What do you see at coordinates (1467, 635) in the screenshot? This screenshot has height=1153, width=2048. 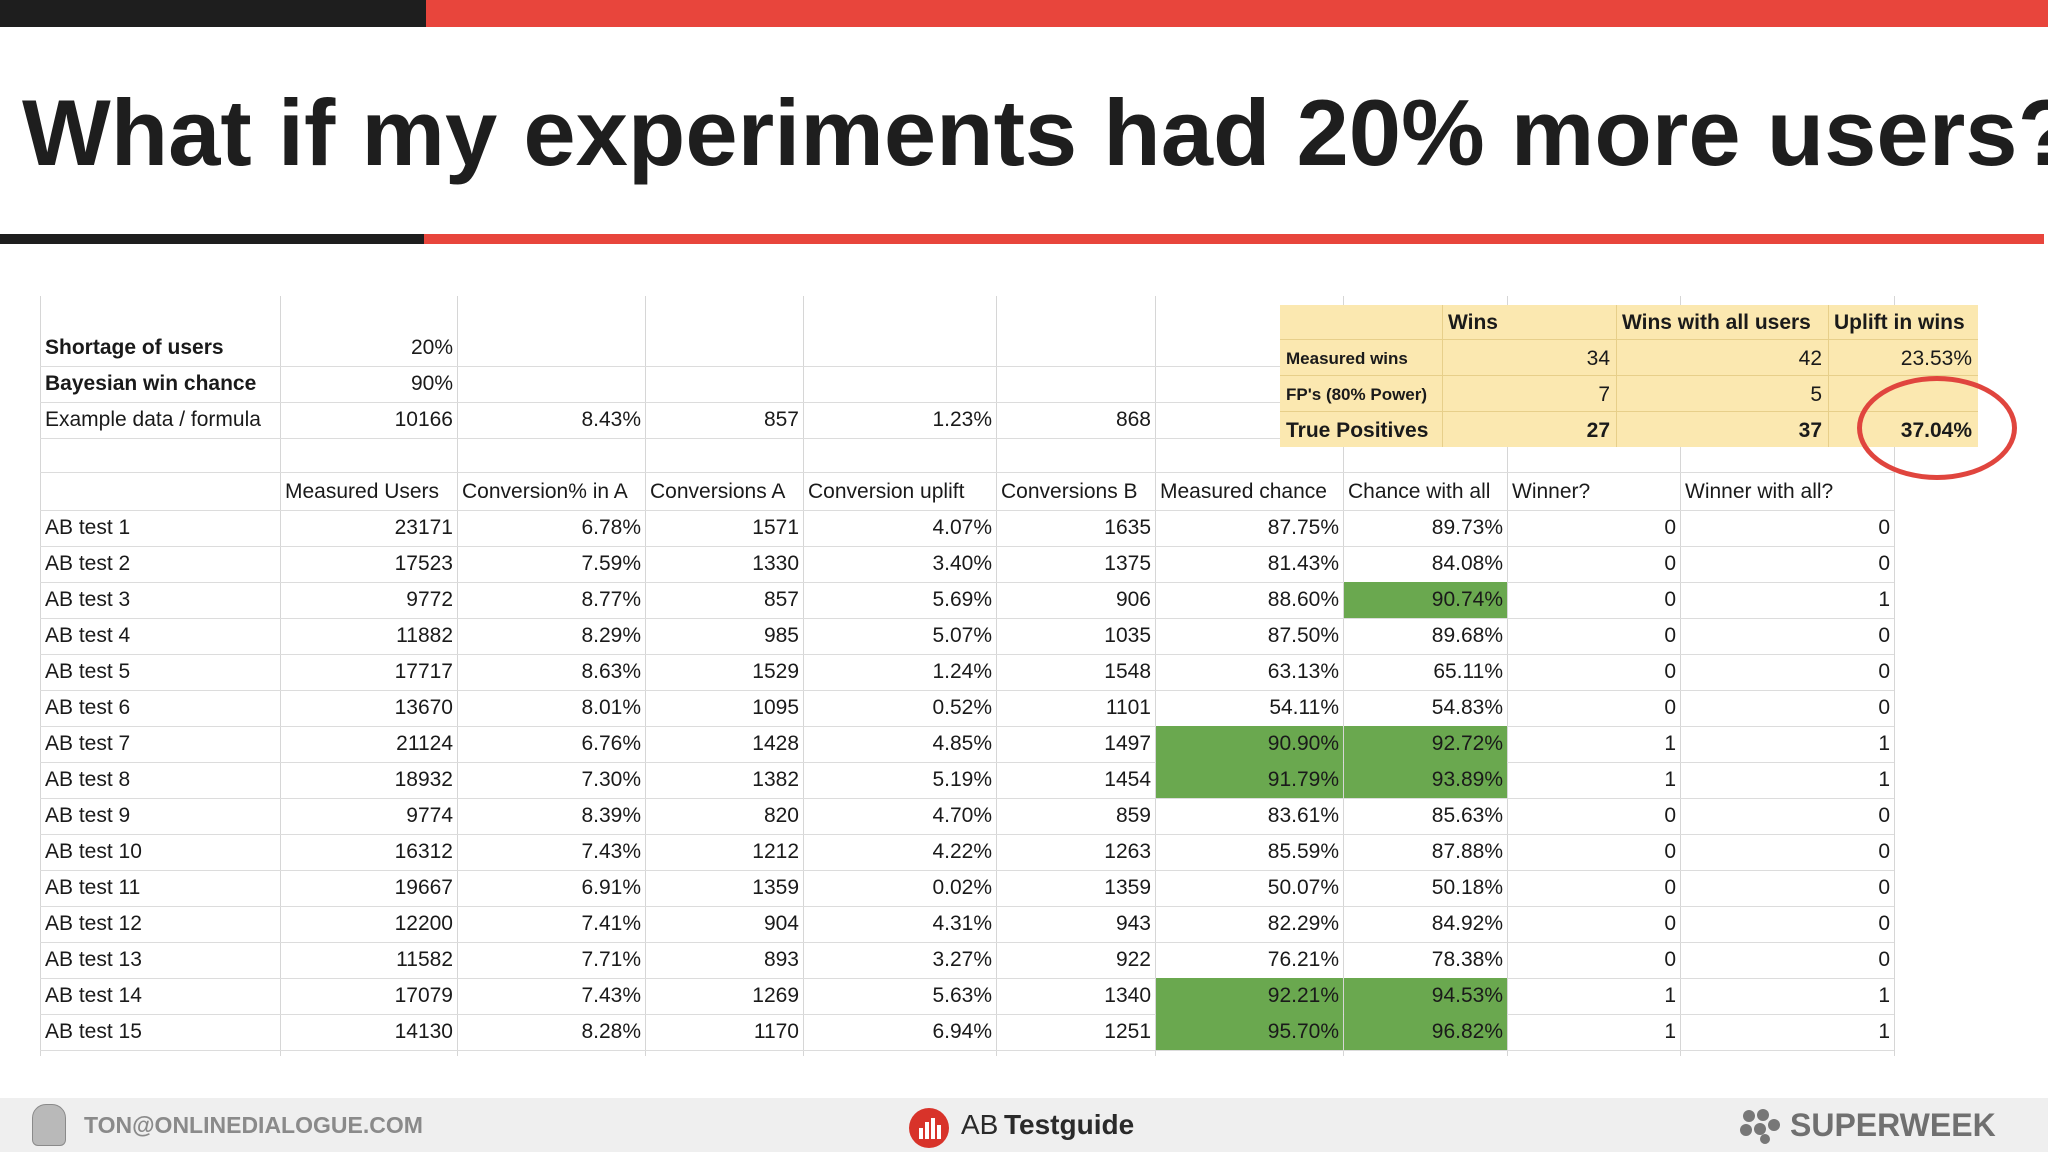 I see `table-cell: 89.68%` at bounding box center [1467, 635].